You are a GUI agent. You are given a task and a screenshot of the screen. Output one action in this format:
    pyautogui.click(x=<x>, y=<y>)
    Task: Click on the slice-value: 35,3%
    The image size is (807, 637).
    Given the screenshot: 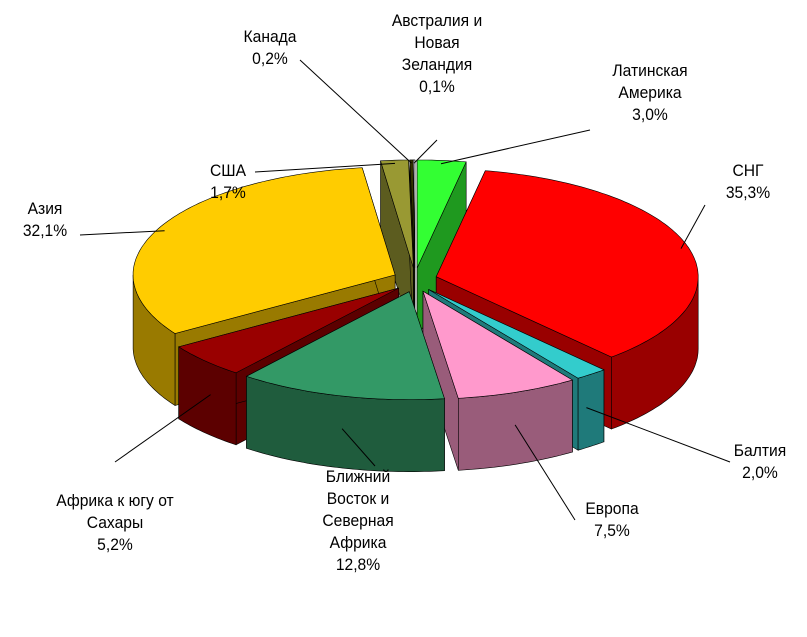 What is the action you would take?
    pyautogui.click(x=748, y=192)
    